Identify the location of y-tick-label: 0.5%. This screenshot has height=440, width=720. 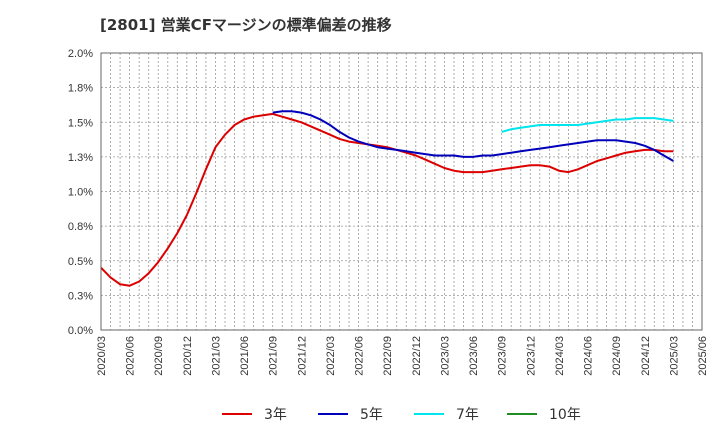
(80, 262).